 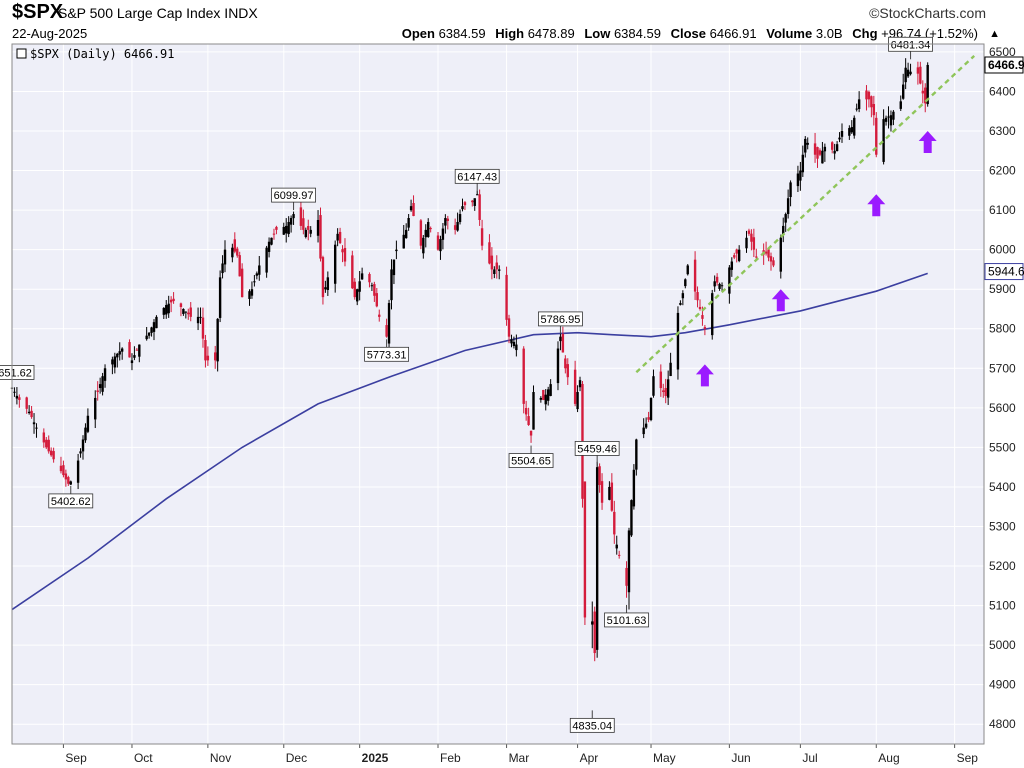 I want to click on y-tick-label: 5500, so click(x=1002, y=447).